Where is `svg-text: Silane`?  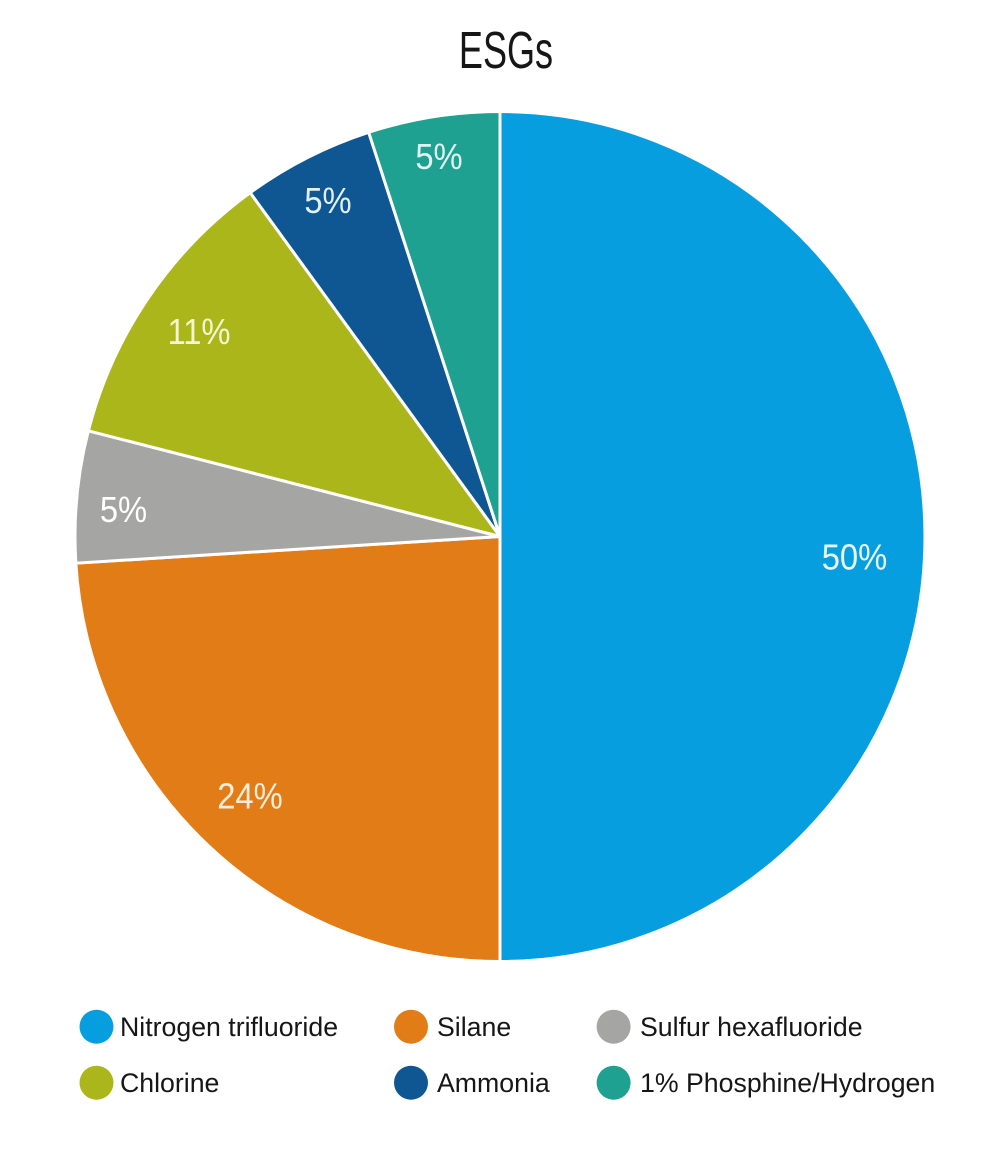
svg-text: Silane is located at coordinates (474, 1027).